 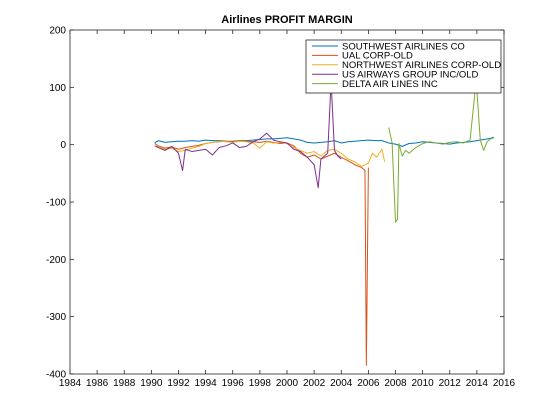 What do you see at coordinates (504, 383) in the screenshot?
I see `x-tick-label: 2016` at bounding box center [504, 383].